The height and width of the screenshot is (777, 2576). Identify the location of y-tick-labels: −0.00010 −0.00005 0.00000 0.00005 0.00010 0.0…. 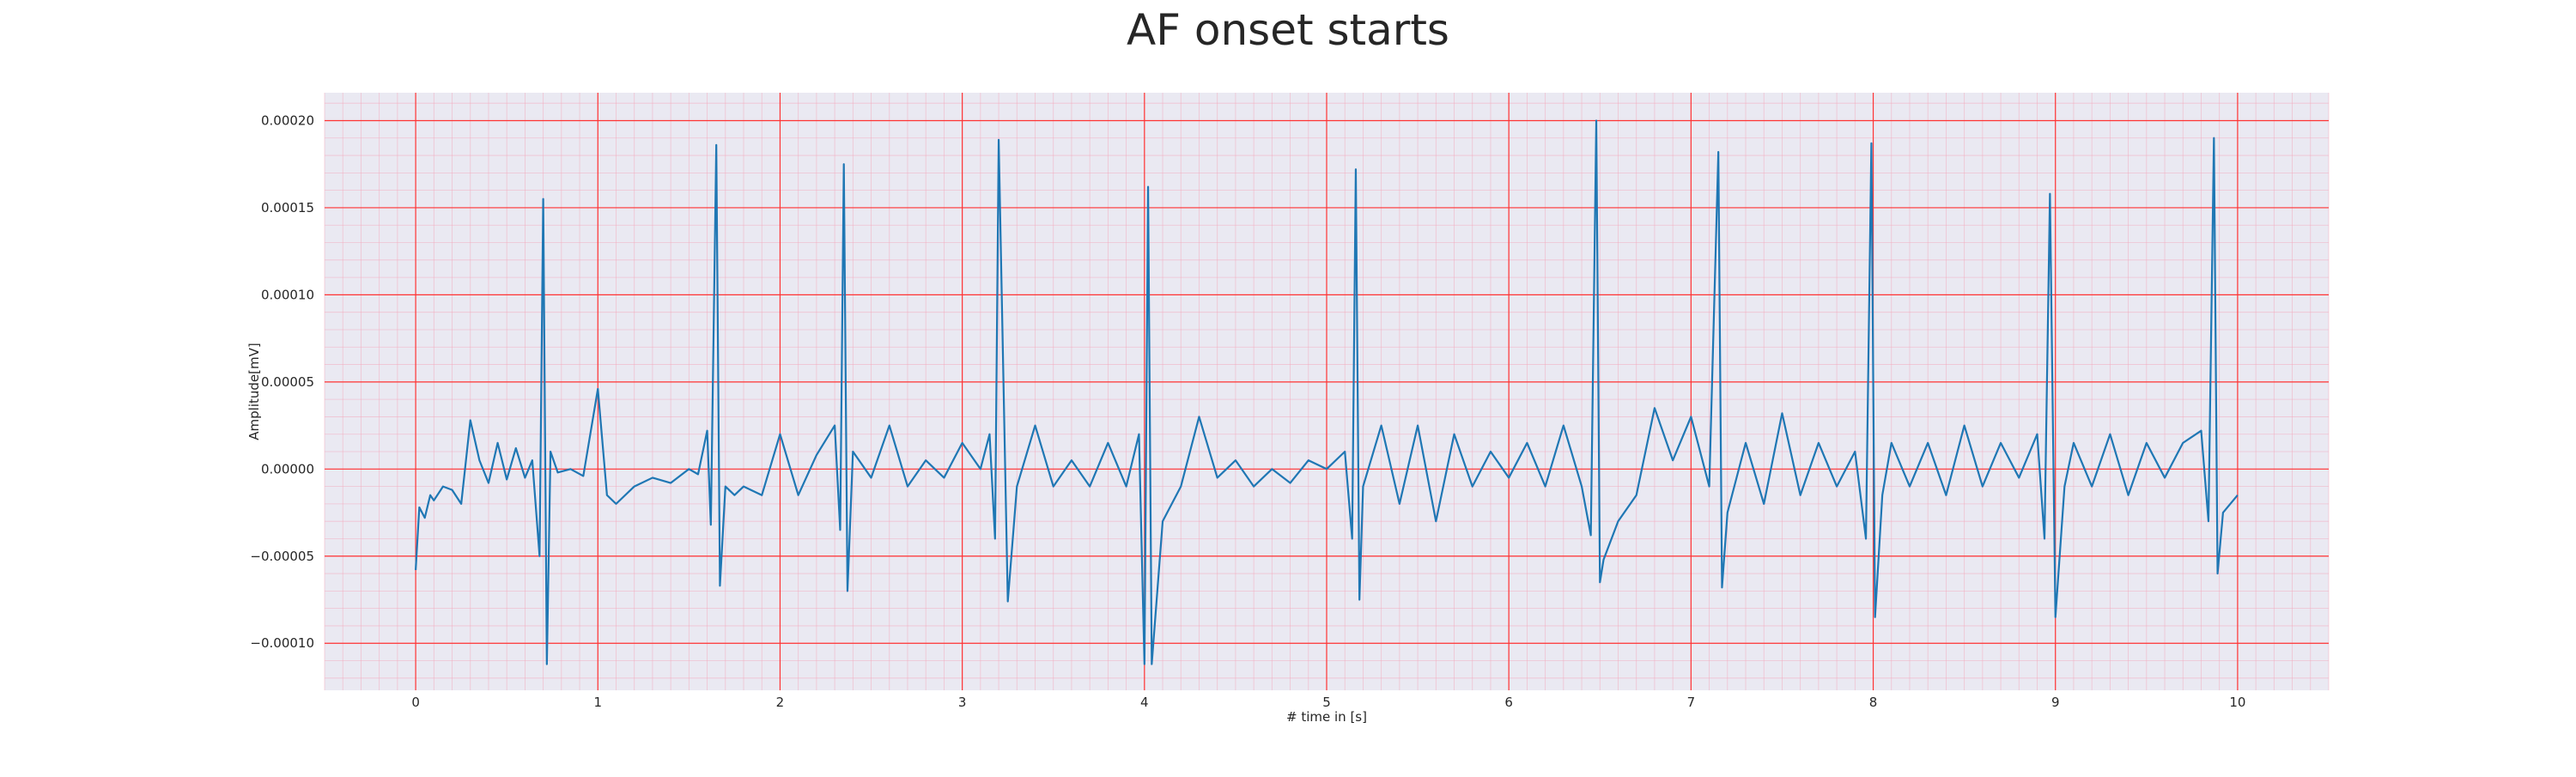
(282, 381).